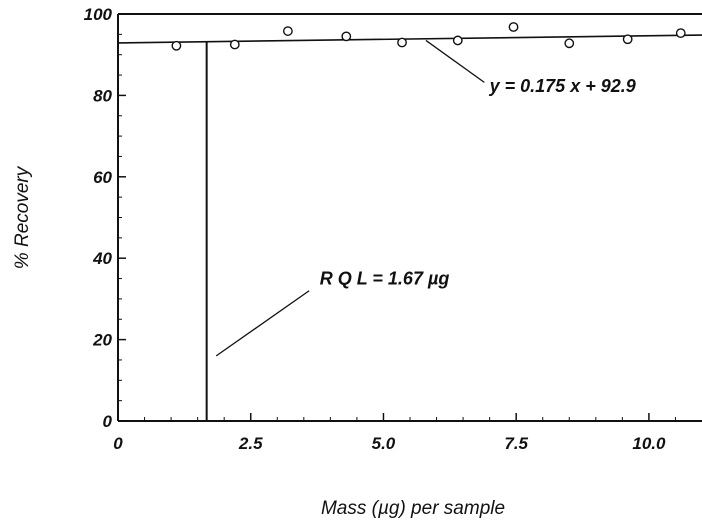 The height and width of the screenshot is (523, 702). What do you see at coordinates (102, 258) in the screenshot?
I see `y-tick-label: 40` at bounding box center [102, 258].